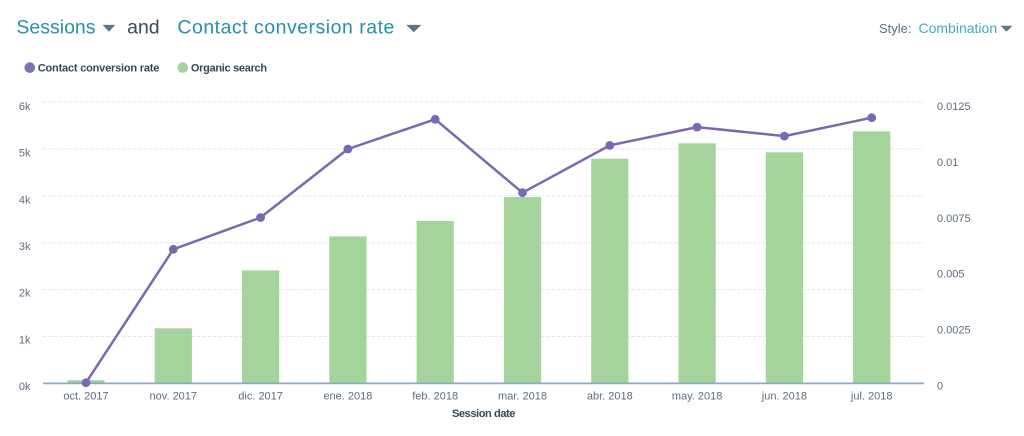 Image resolution: width=1024 pixels, height=436 pixels. What do you see at coordinates (25, 341) in the screenshot?
I see `svg-text: 1k` at bounding box center [25, 341].